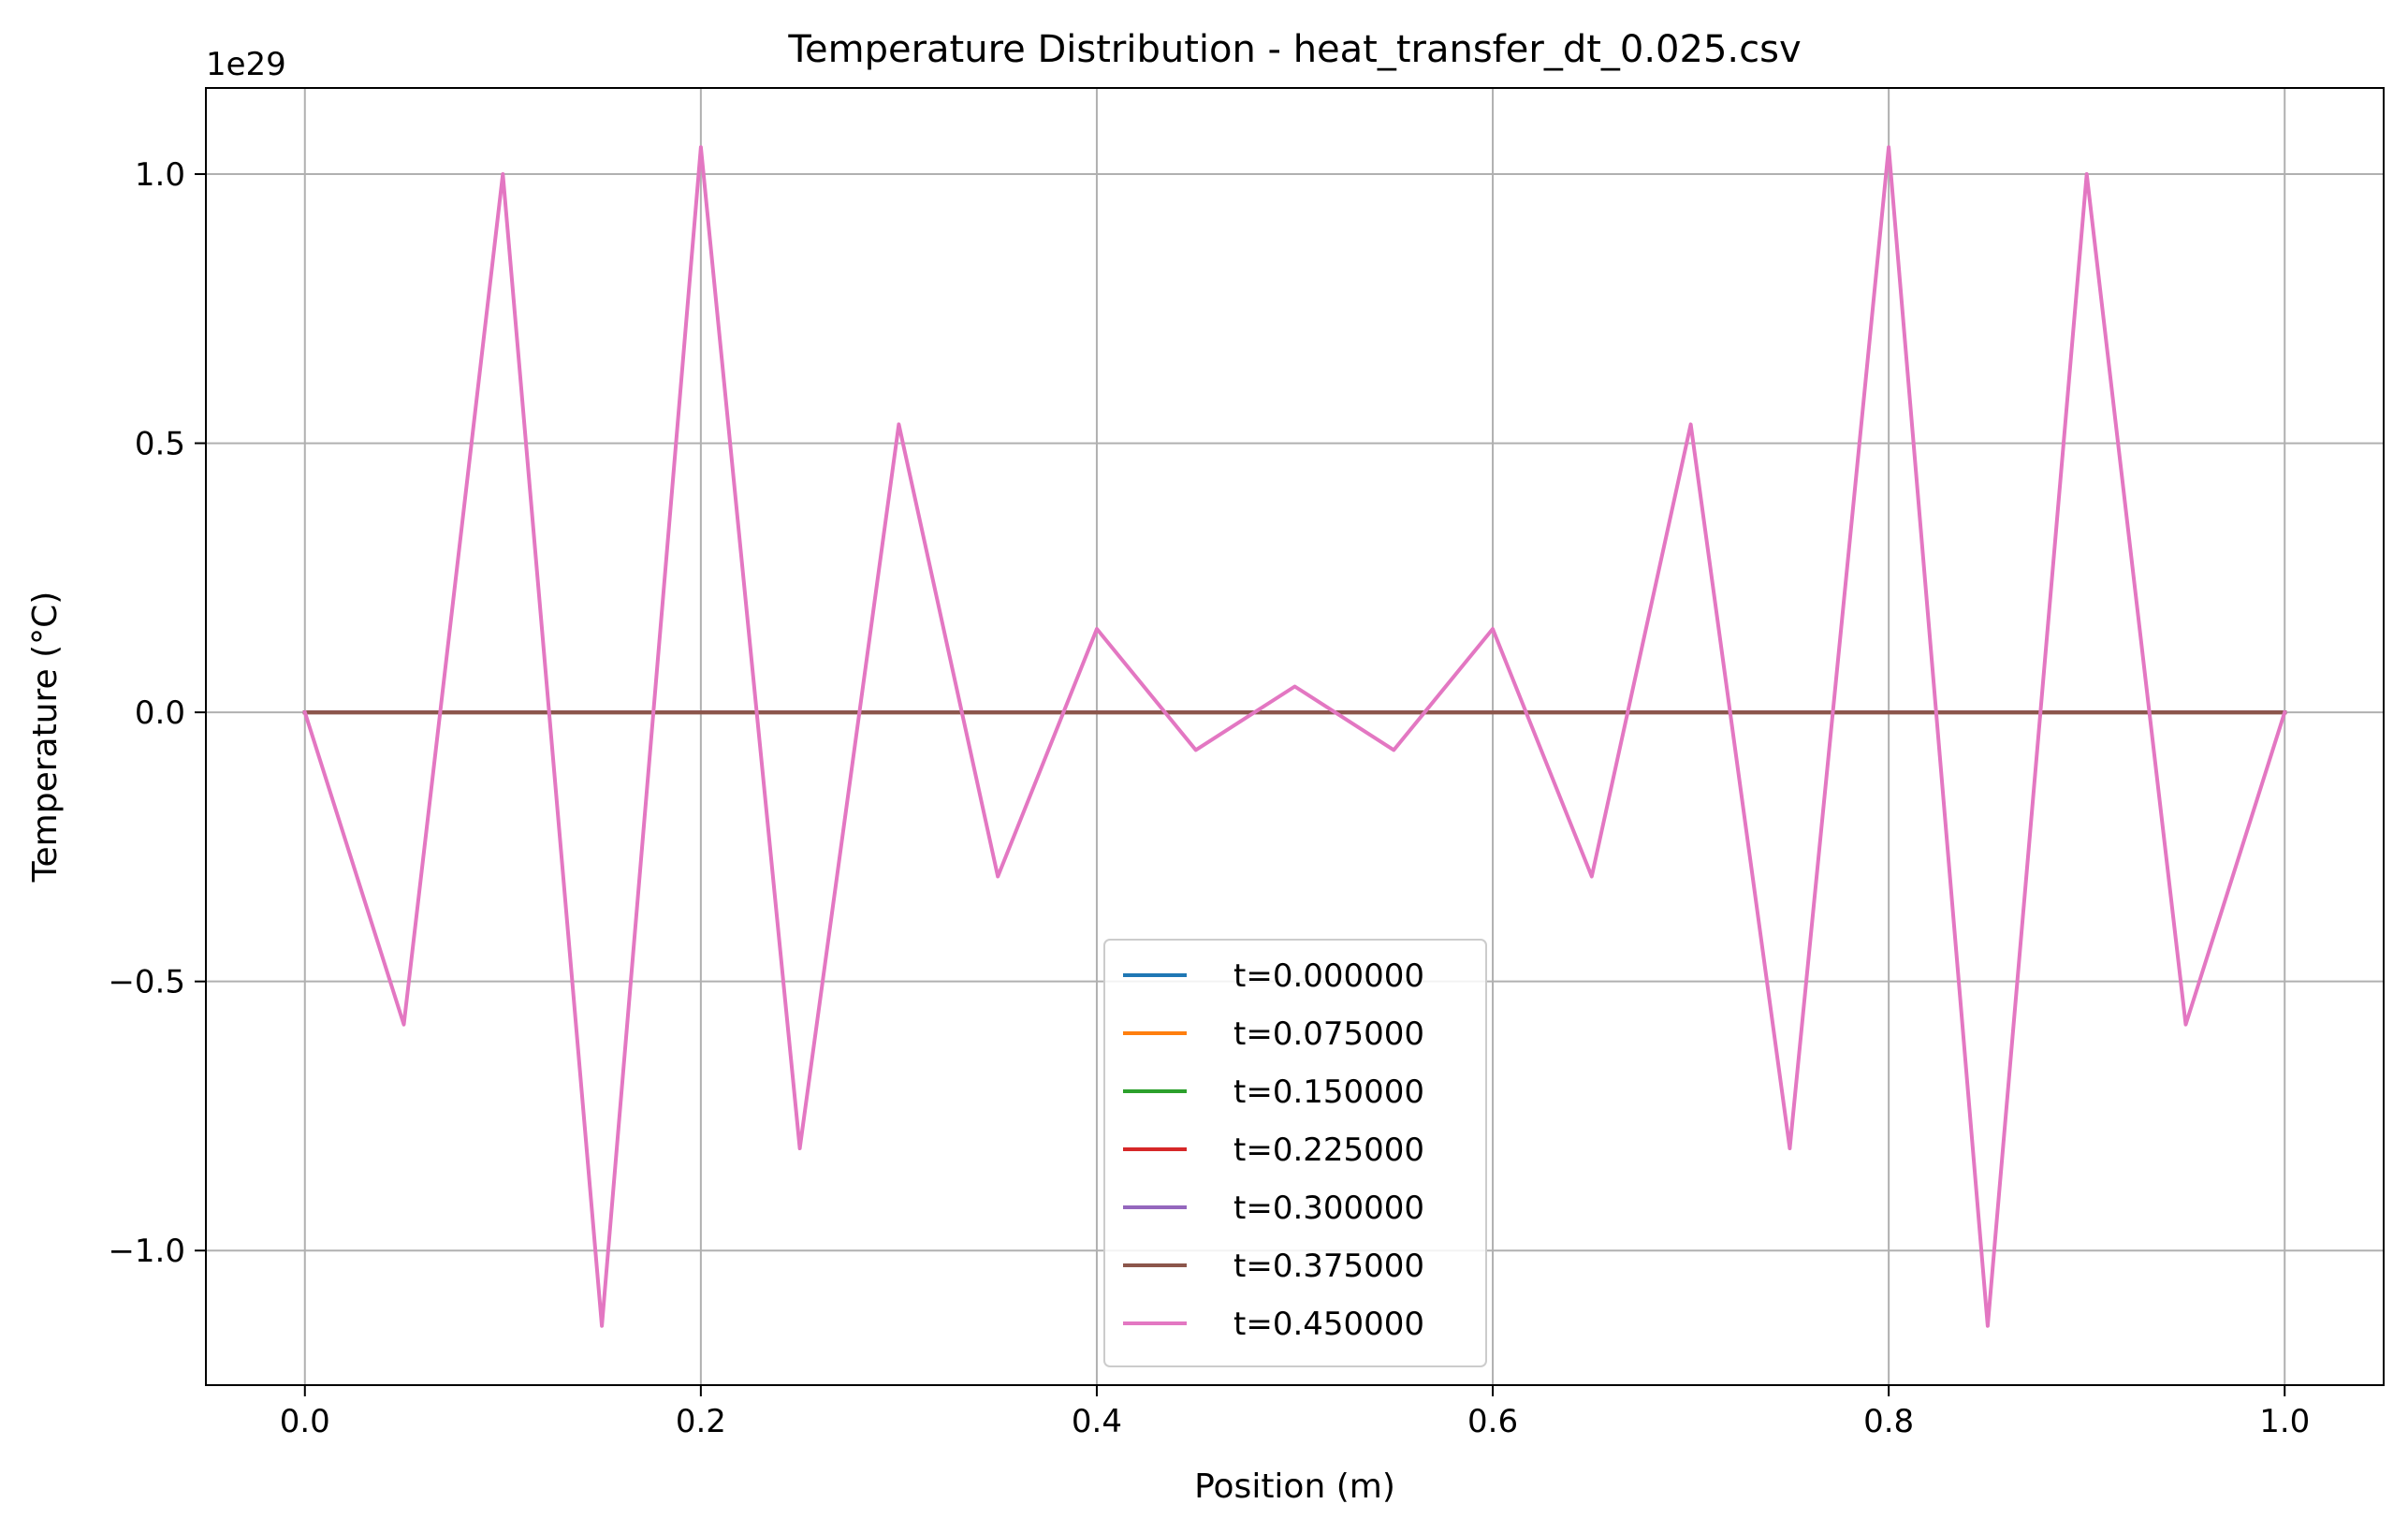 This screenshot has width=2408, height=1533. Describe the element at coordinates (160, 175) in the screenshot. I see `y-tick-label: 1.0` at that location.